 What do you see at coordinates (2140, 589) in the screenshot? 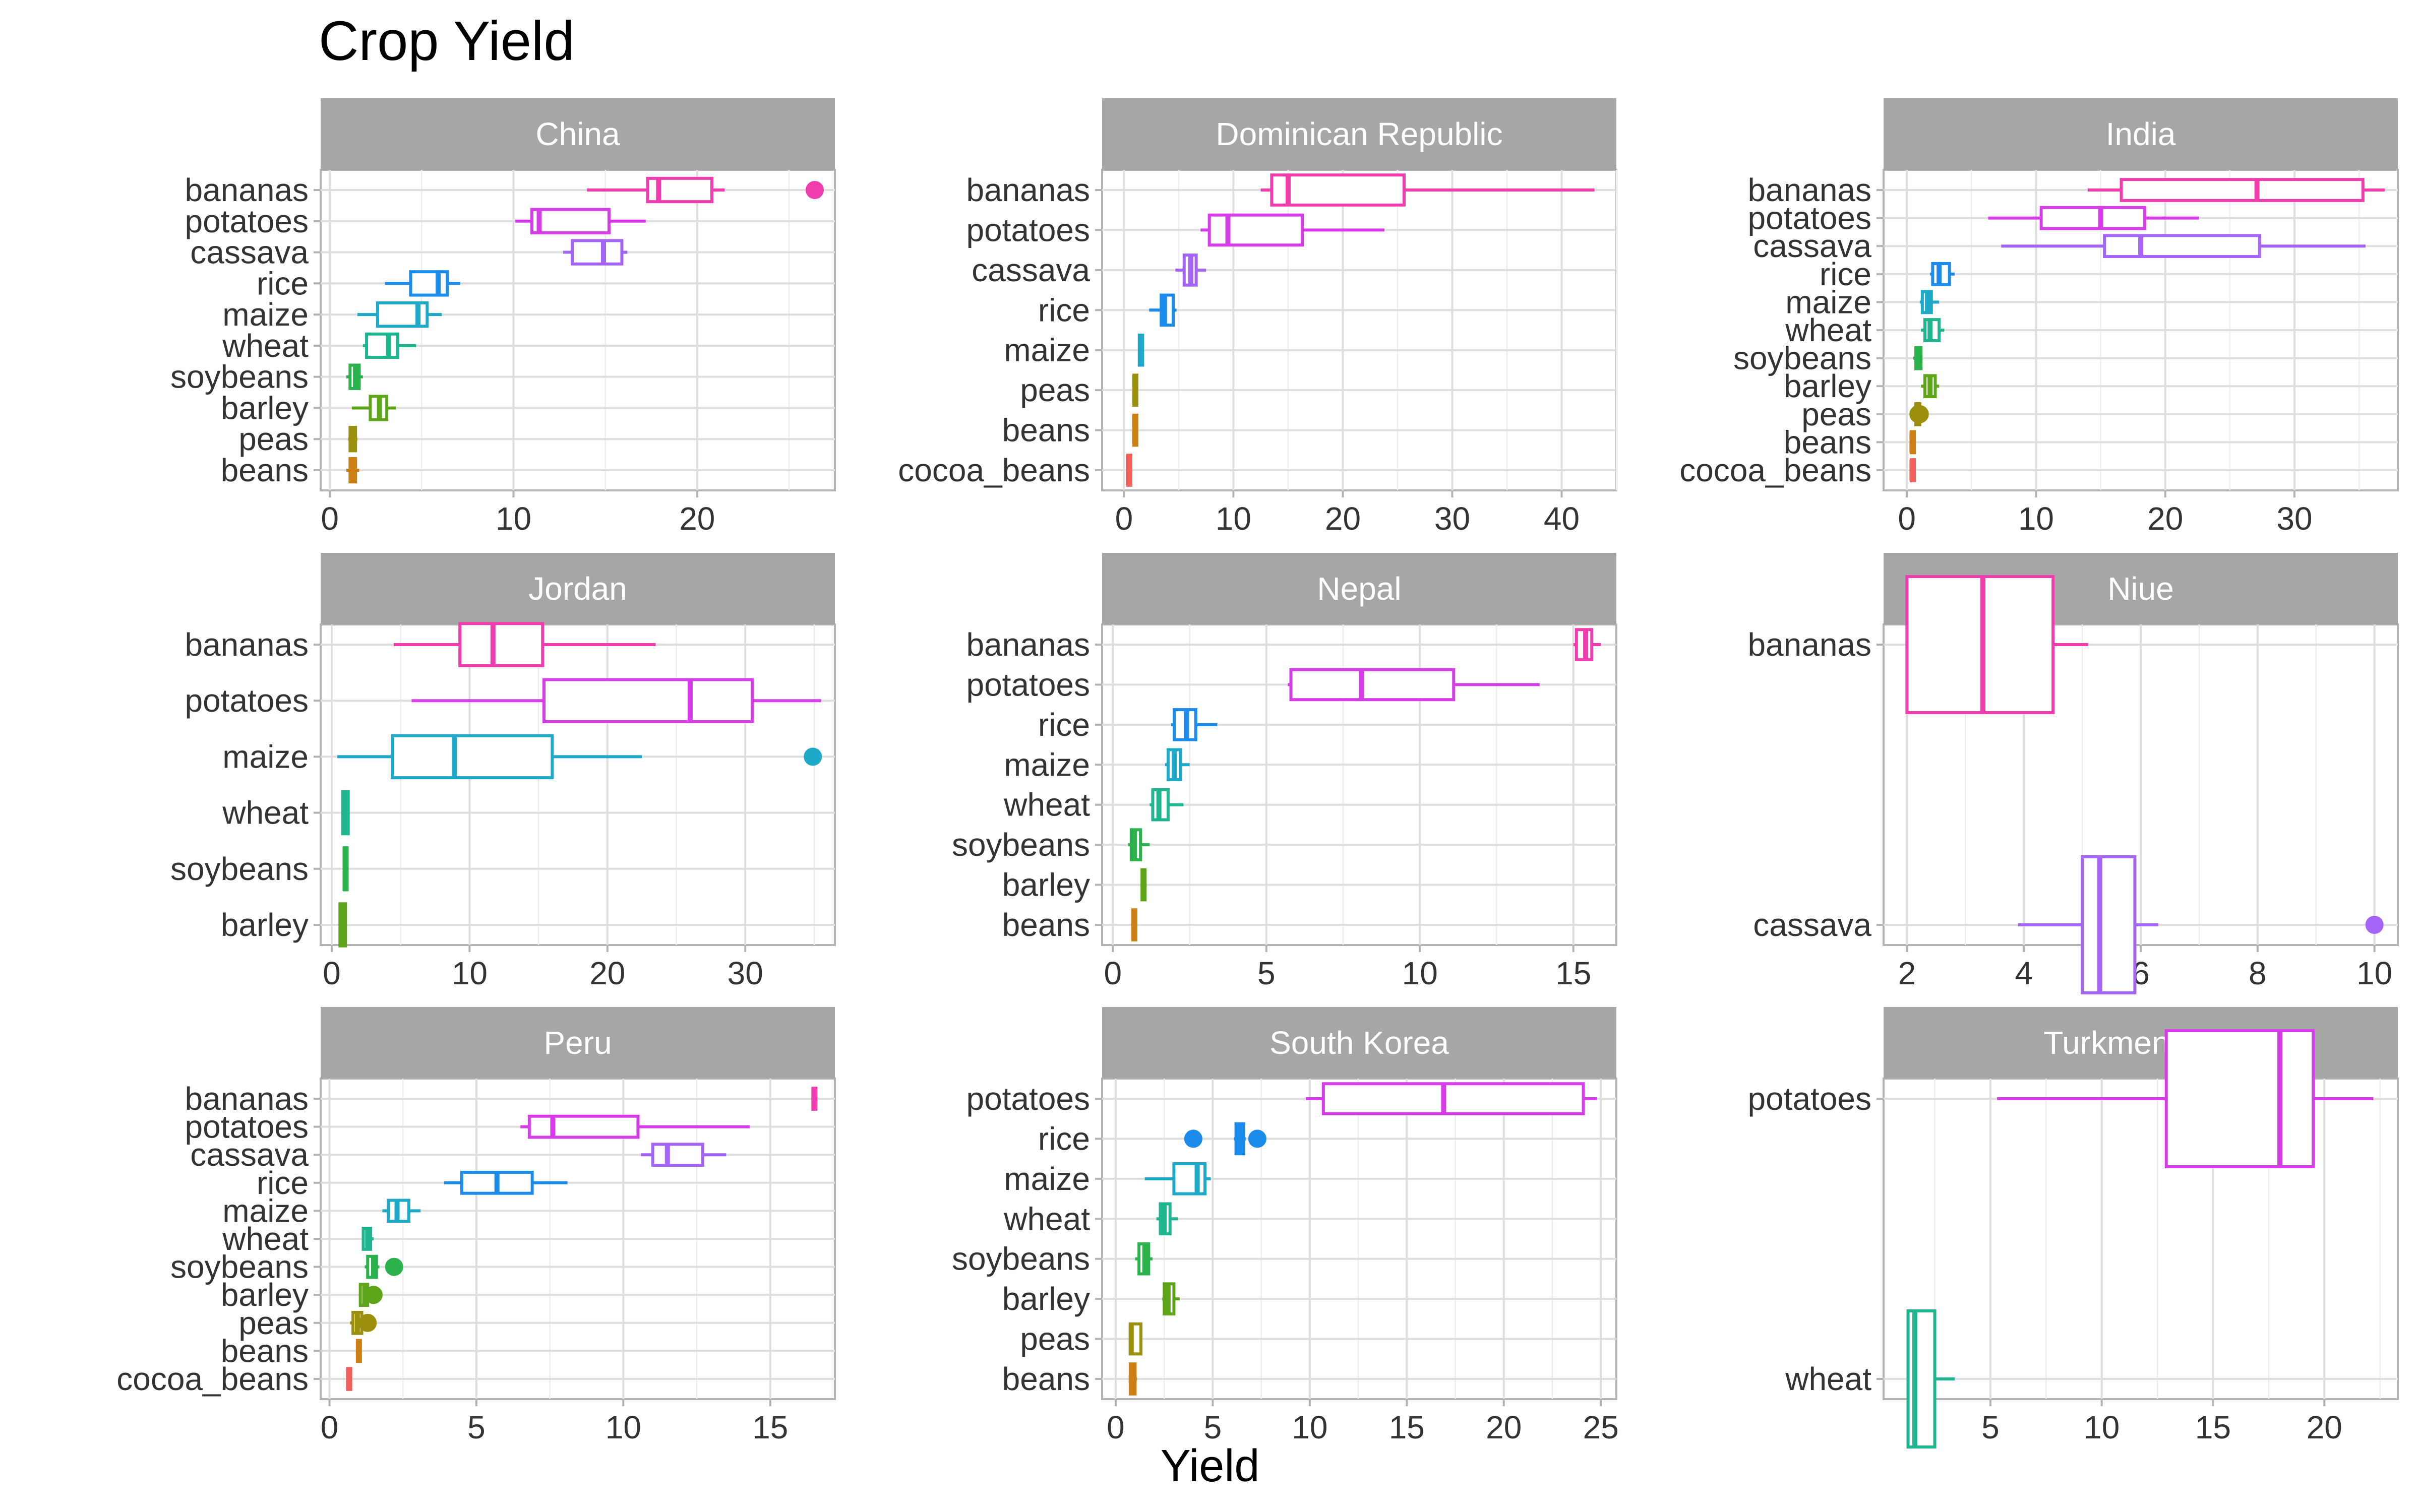
I see `facet-strip-label: Niue` at bounding box center [2140, 589].